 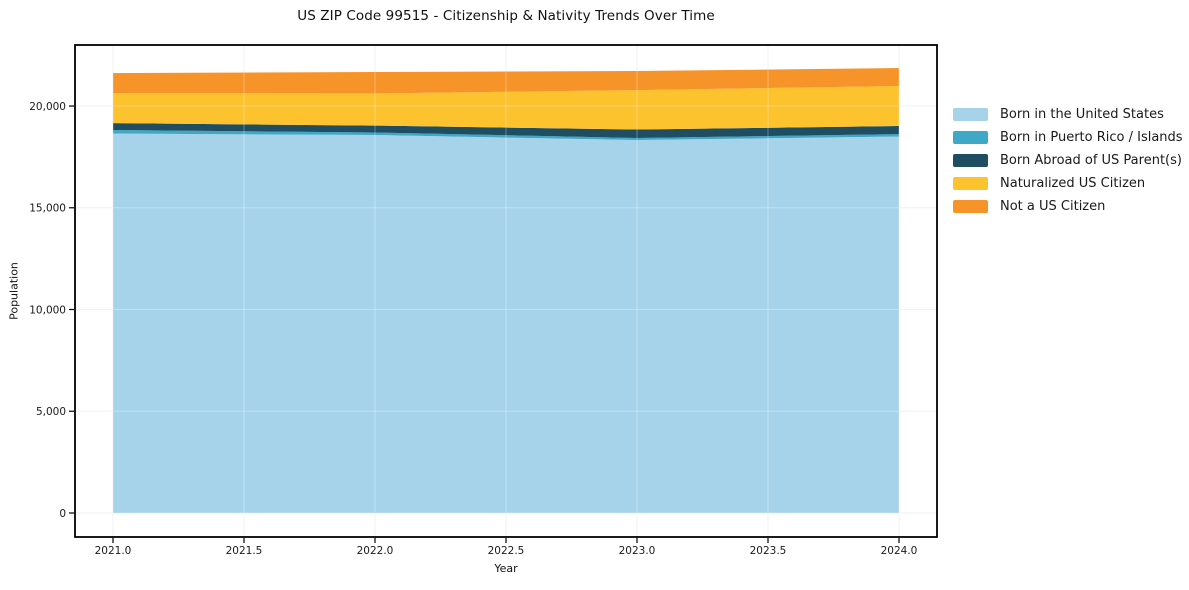 I want to click on x-tick-label: 2021.0, so click(x=113, y=551).